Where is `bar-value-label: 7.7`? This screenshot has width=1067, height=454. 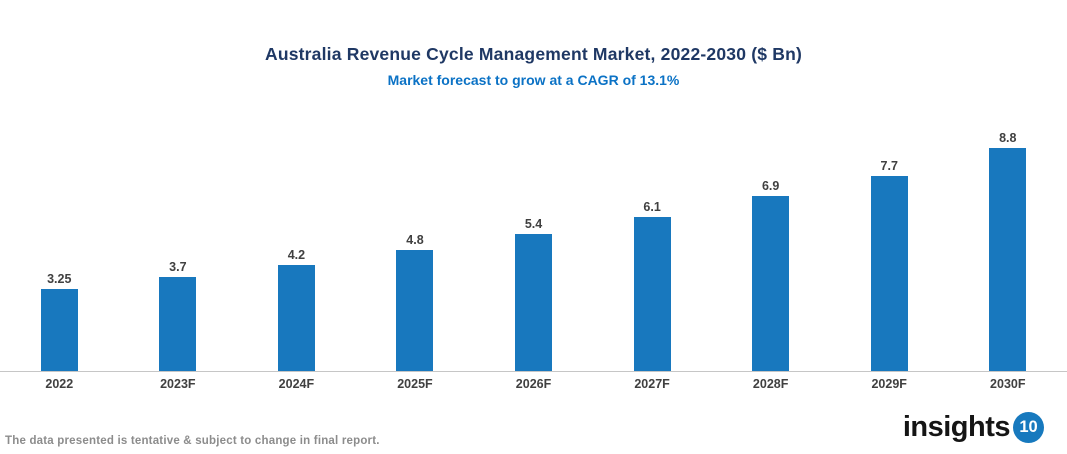
bar-value-label: 7.7 is located at coordinates (889, 166).